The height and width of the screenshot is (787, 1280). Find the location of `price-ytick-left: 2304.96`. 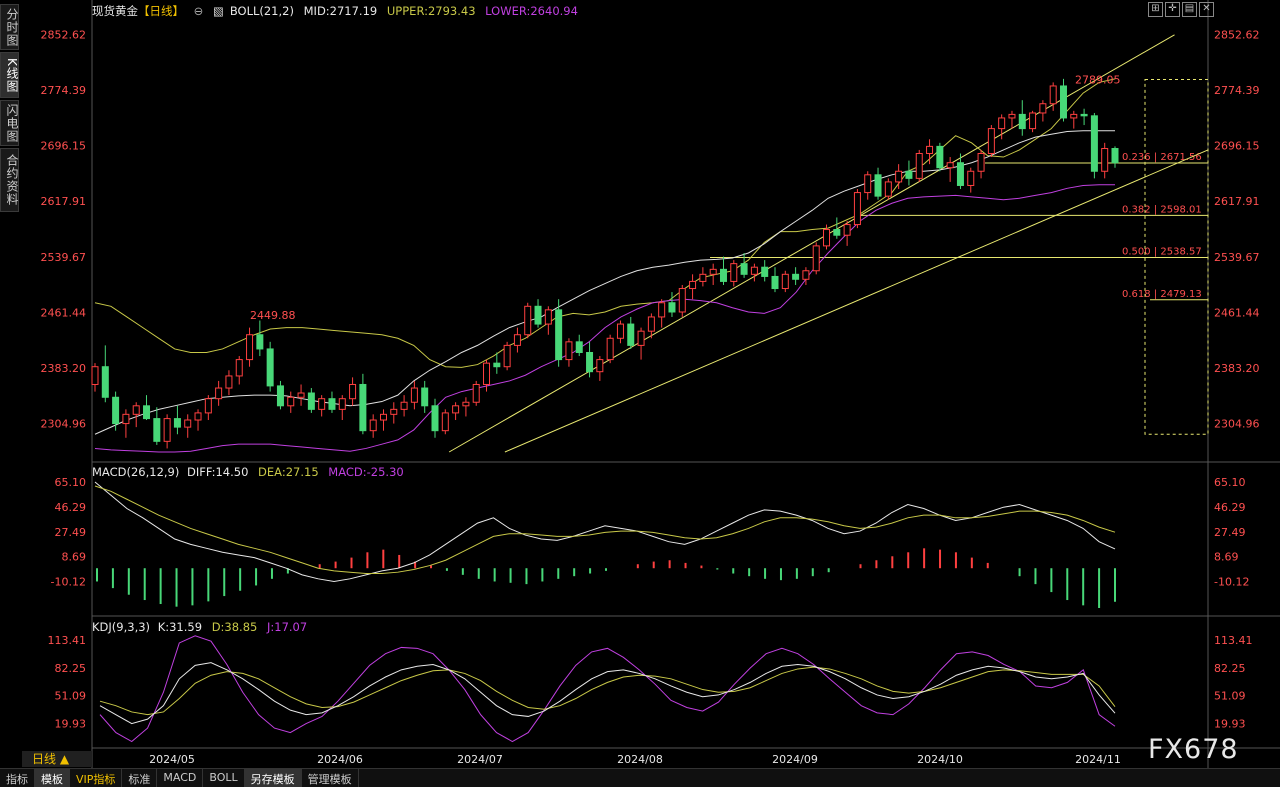

price-ytick-left: 2304.96 is located at coordinates (64, 424).